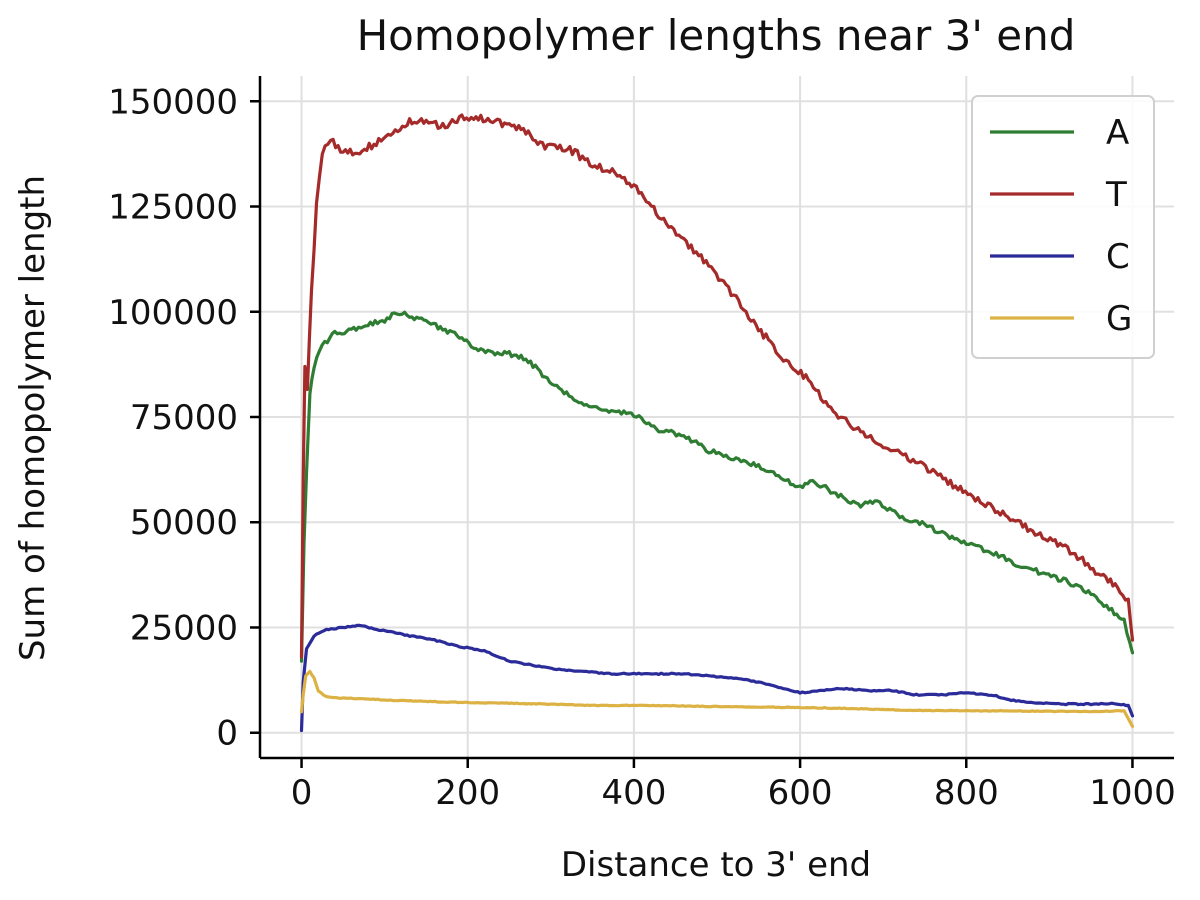 Image resolution: width=1200 pixels, height=900 pixels. I want to click on x-tick-label: 600, so click(800, 793).